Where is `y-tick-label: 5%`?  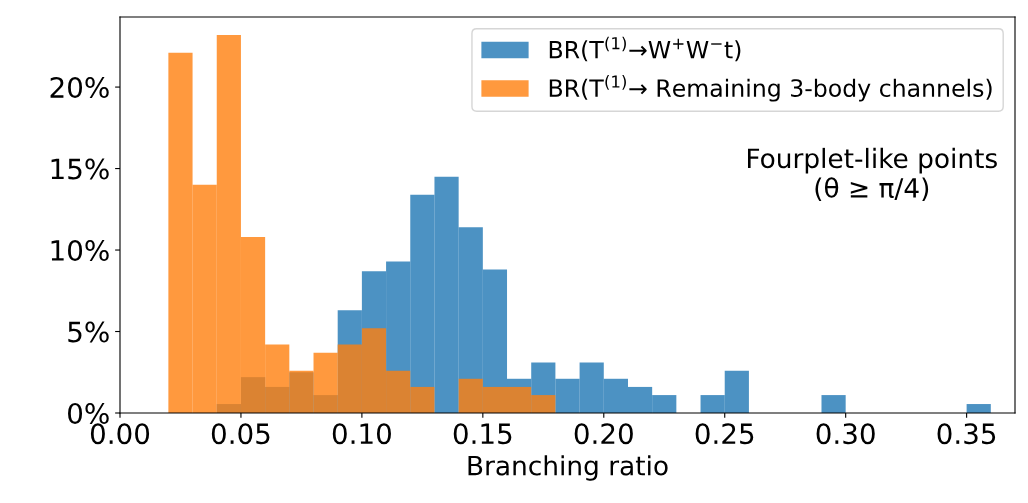
y-tick-label: 5% is located at coordinates (88, 332).